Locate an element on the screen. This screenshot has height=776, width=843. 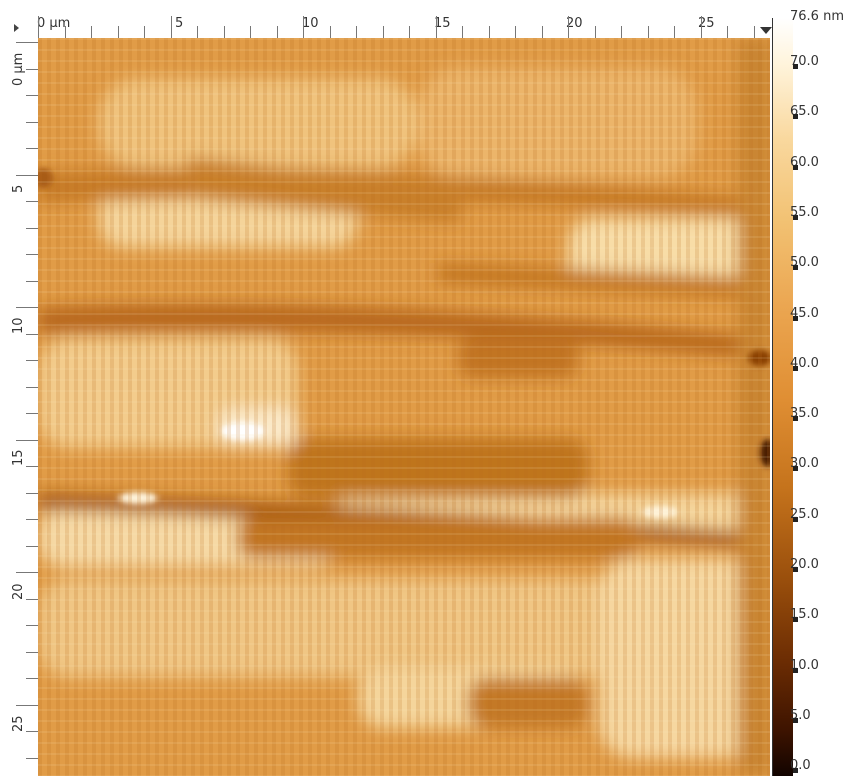
left-ruler-label: 10 is located at coordinates (18, 325).